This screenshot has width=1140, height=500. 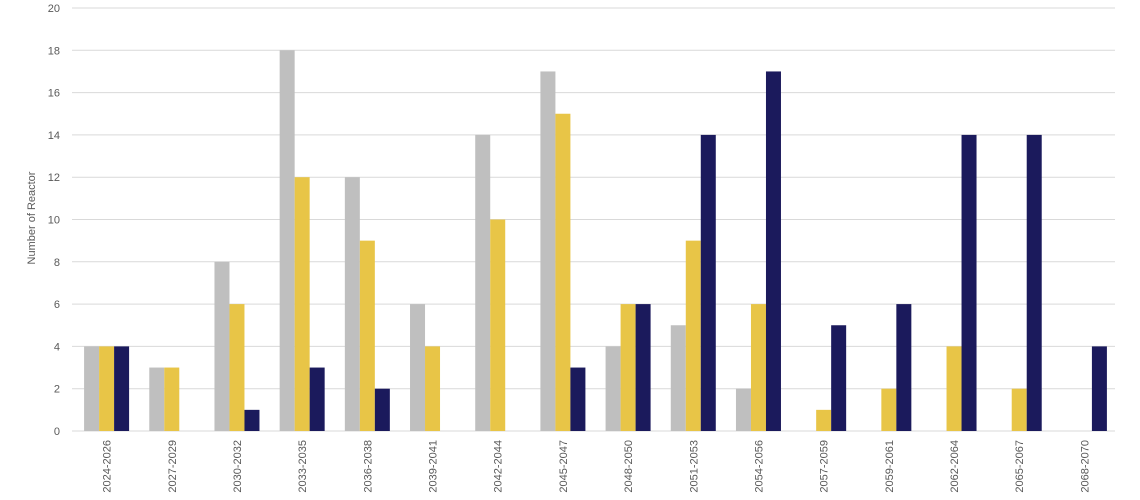 I want to click on y-tick-label: 2, so click(x=57, y=390).